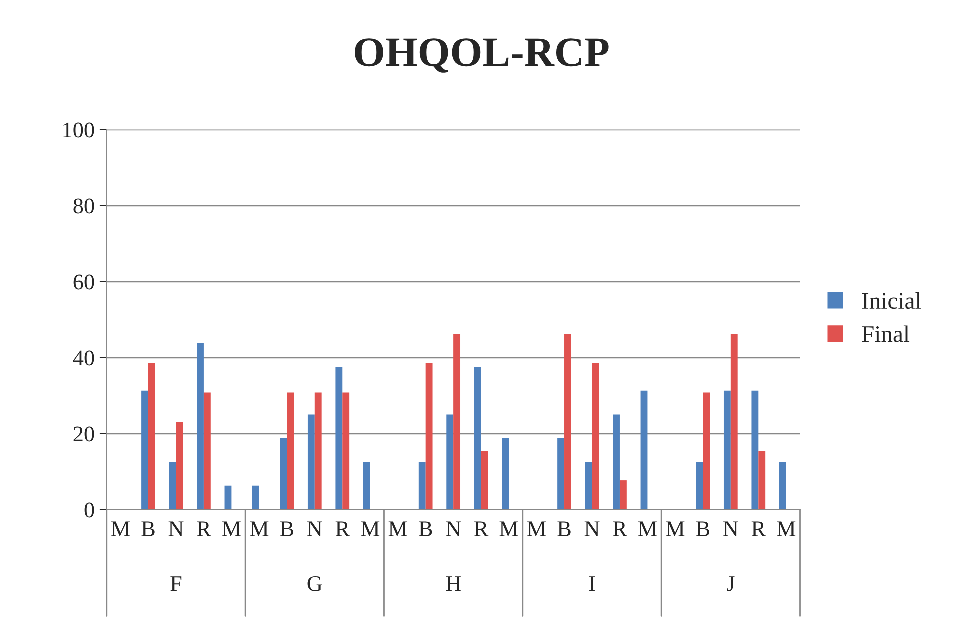 Image resolution: width=963 pixels, height=624 pixels. I want to click on text: G, so click(315, 584).